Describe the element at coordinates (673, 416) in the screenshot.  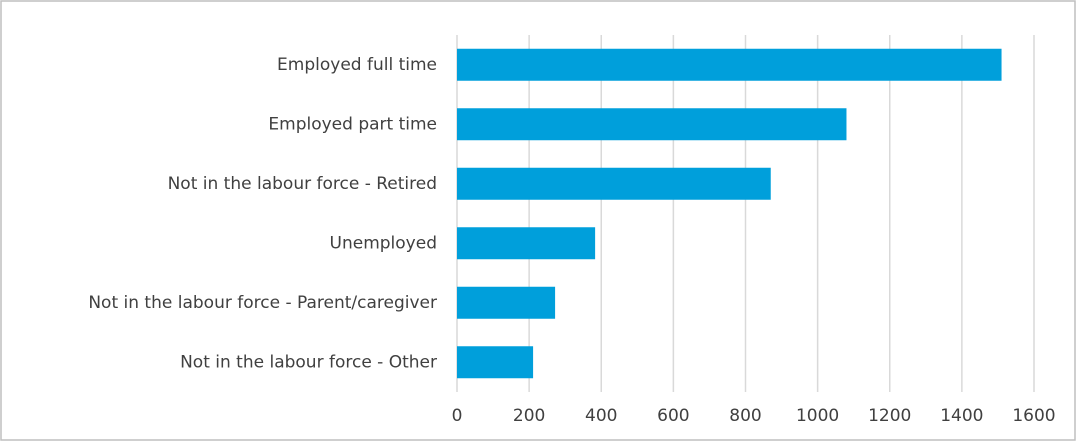
I see `x-tick-label: 600` at that location.